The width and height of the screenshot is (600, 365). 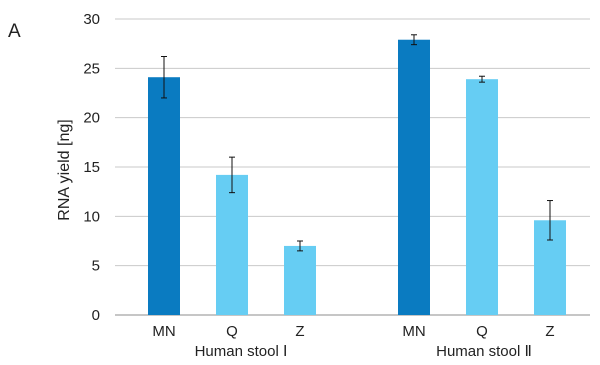 What do you see at coordinates (484, 351) in the screenshot?
I see `group-label: Human stool Ⅱ` at bounding box center [484, 351].